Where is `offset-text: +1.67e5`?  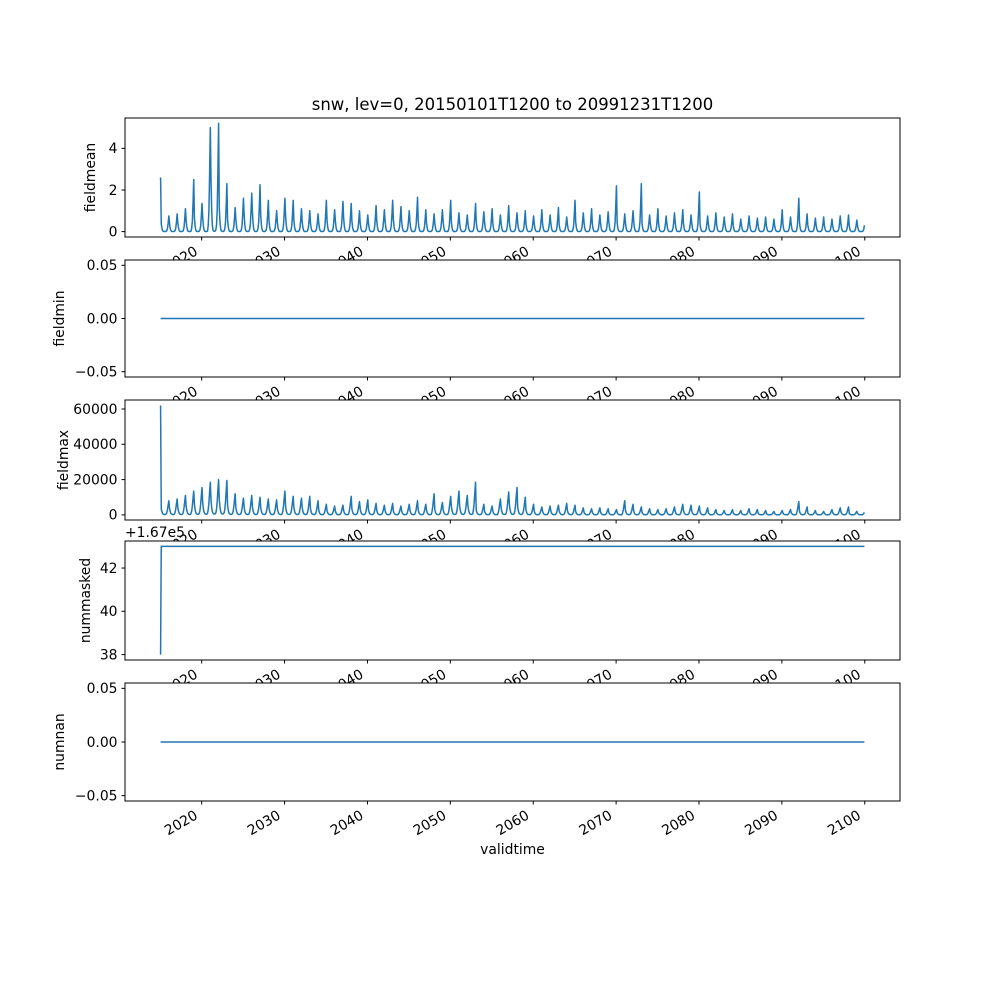
offset-text: +1.67e5 is located at coordinates (155, 533).